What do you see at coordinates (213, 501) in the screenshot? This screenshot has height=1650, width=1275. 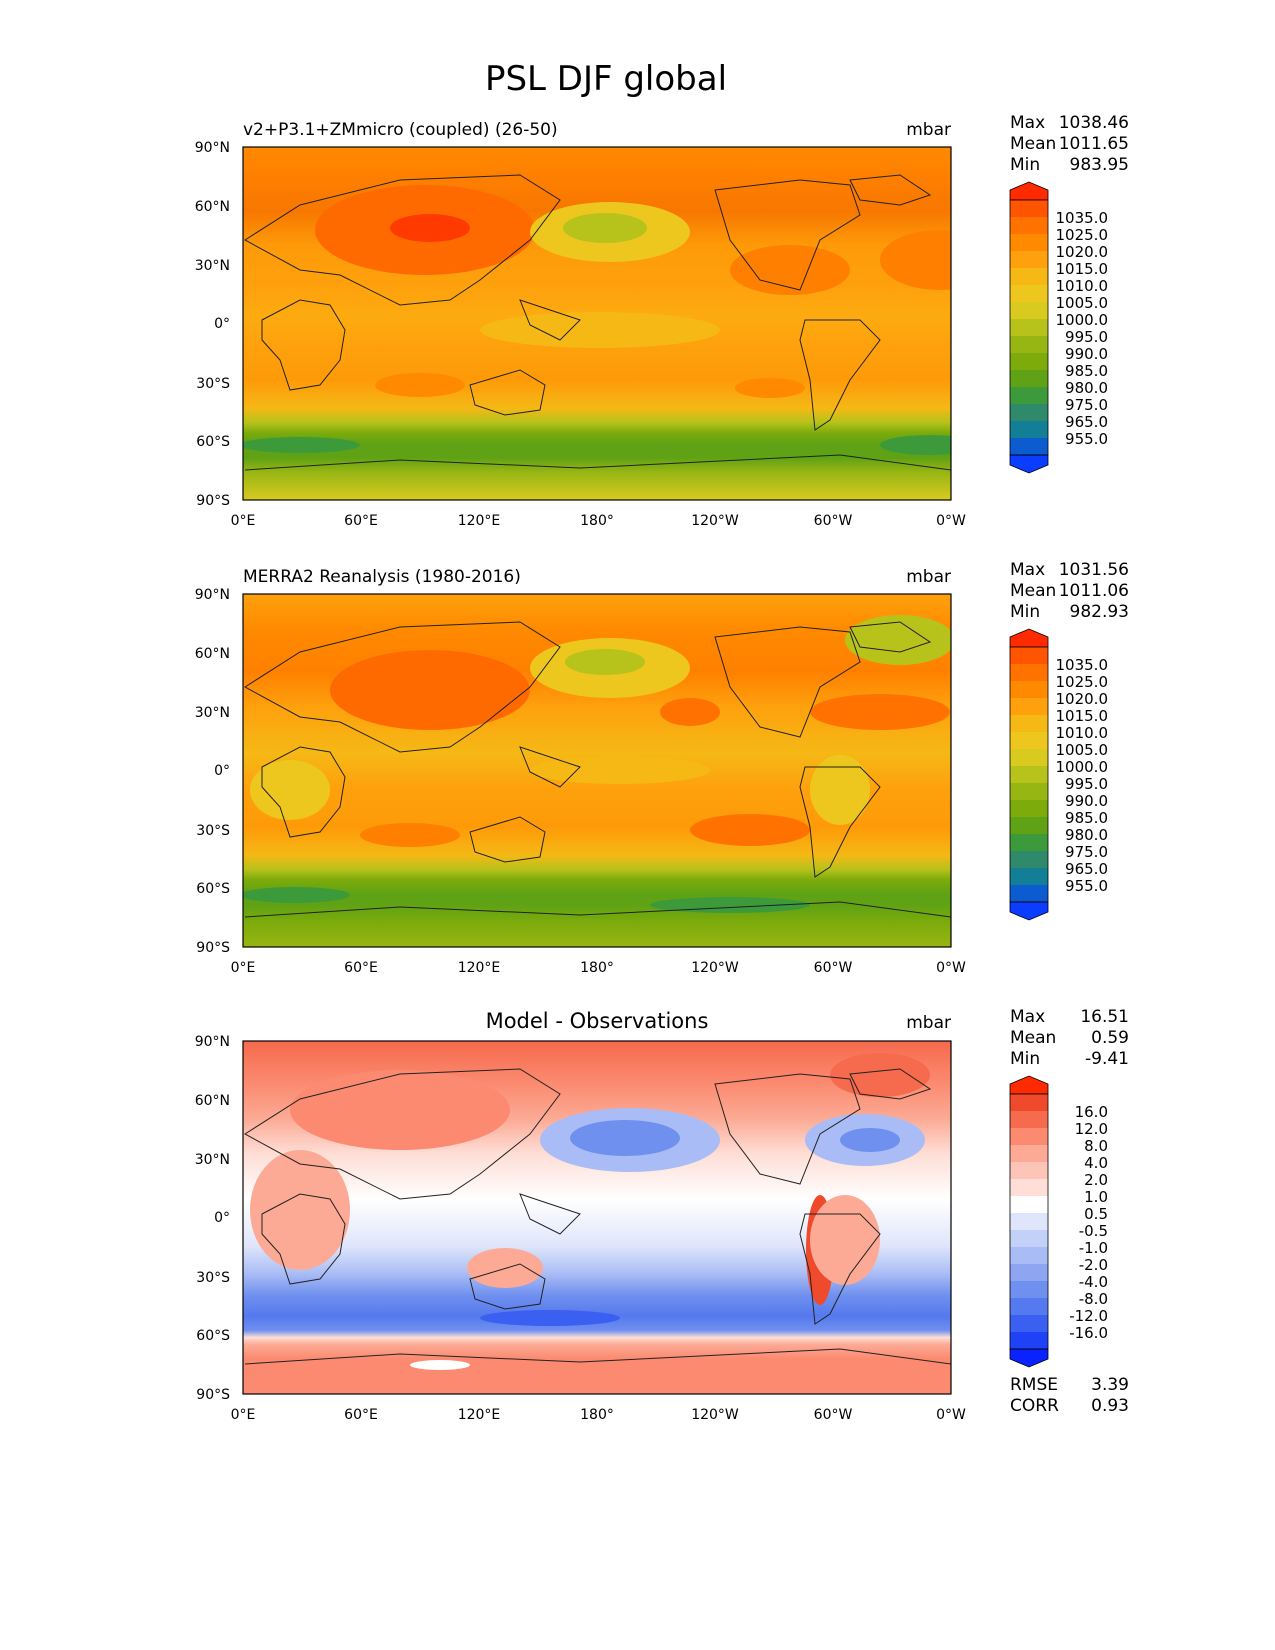 I see `y-tick-label: 90°S` at bounding box center [213, 501].